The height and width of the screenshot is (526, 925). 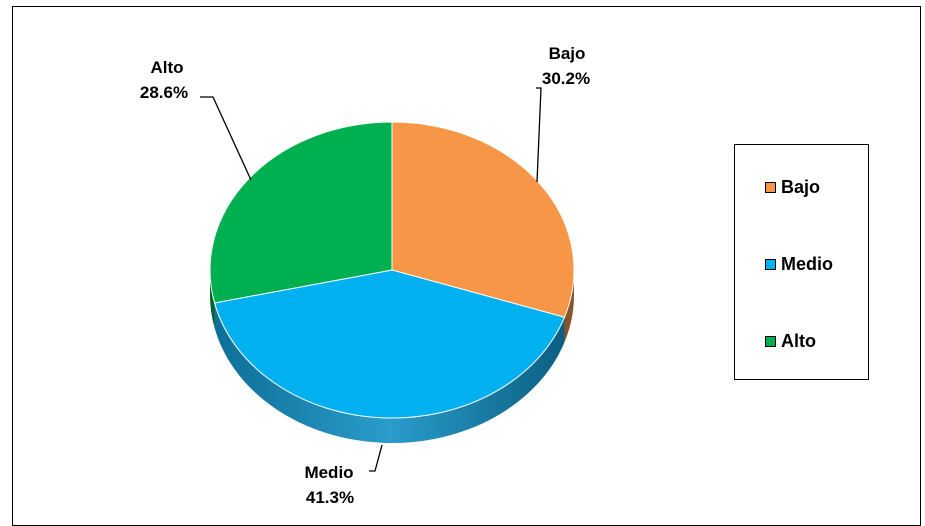 What do you see at coordinates (567, 53) in the screenshot?
I see `label-bajo-name: Bajo` at bounding box center [567, 53].